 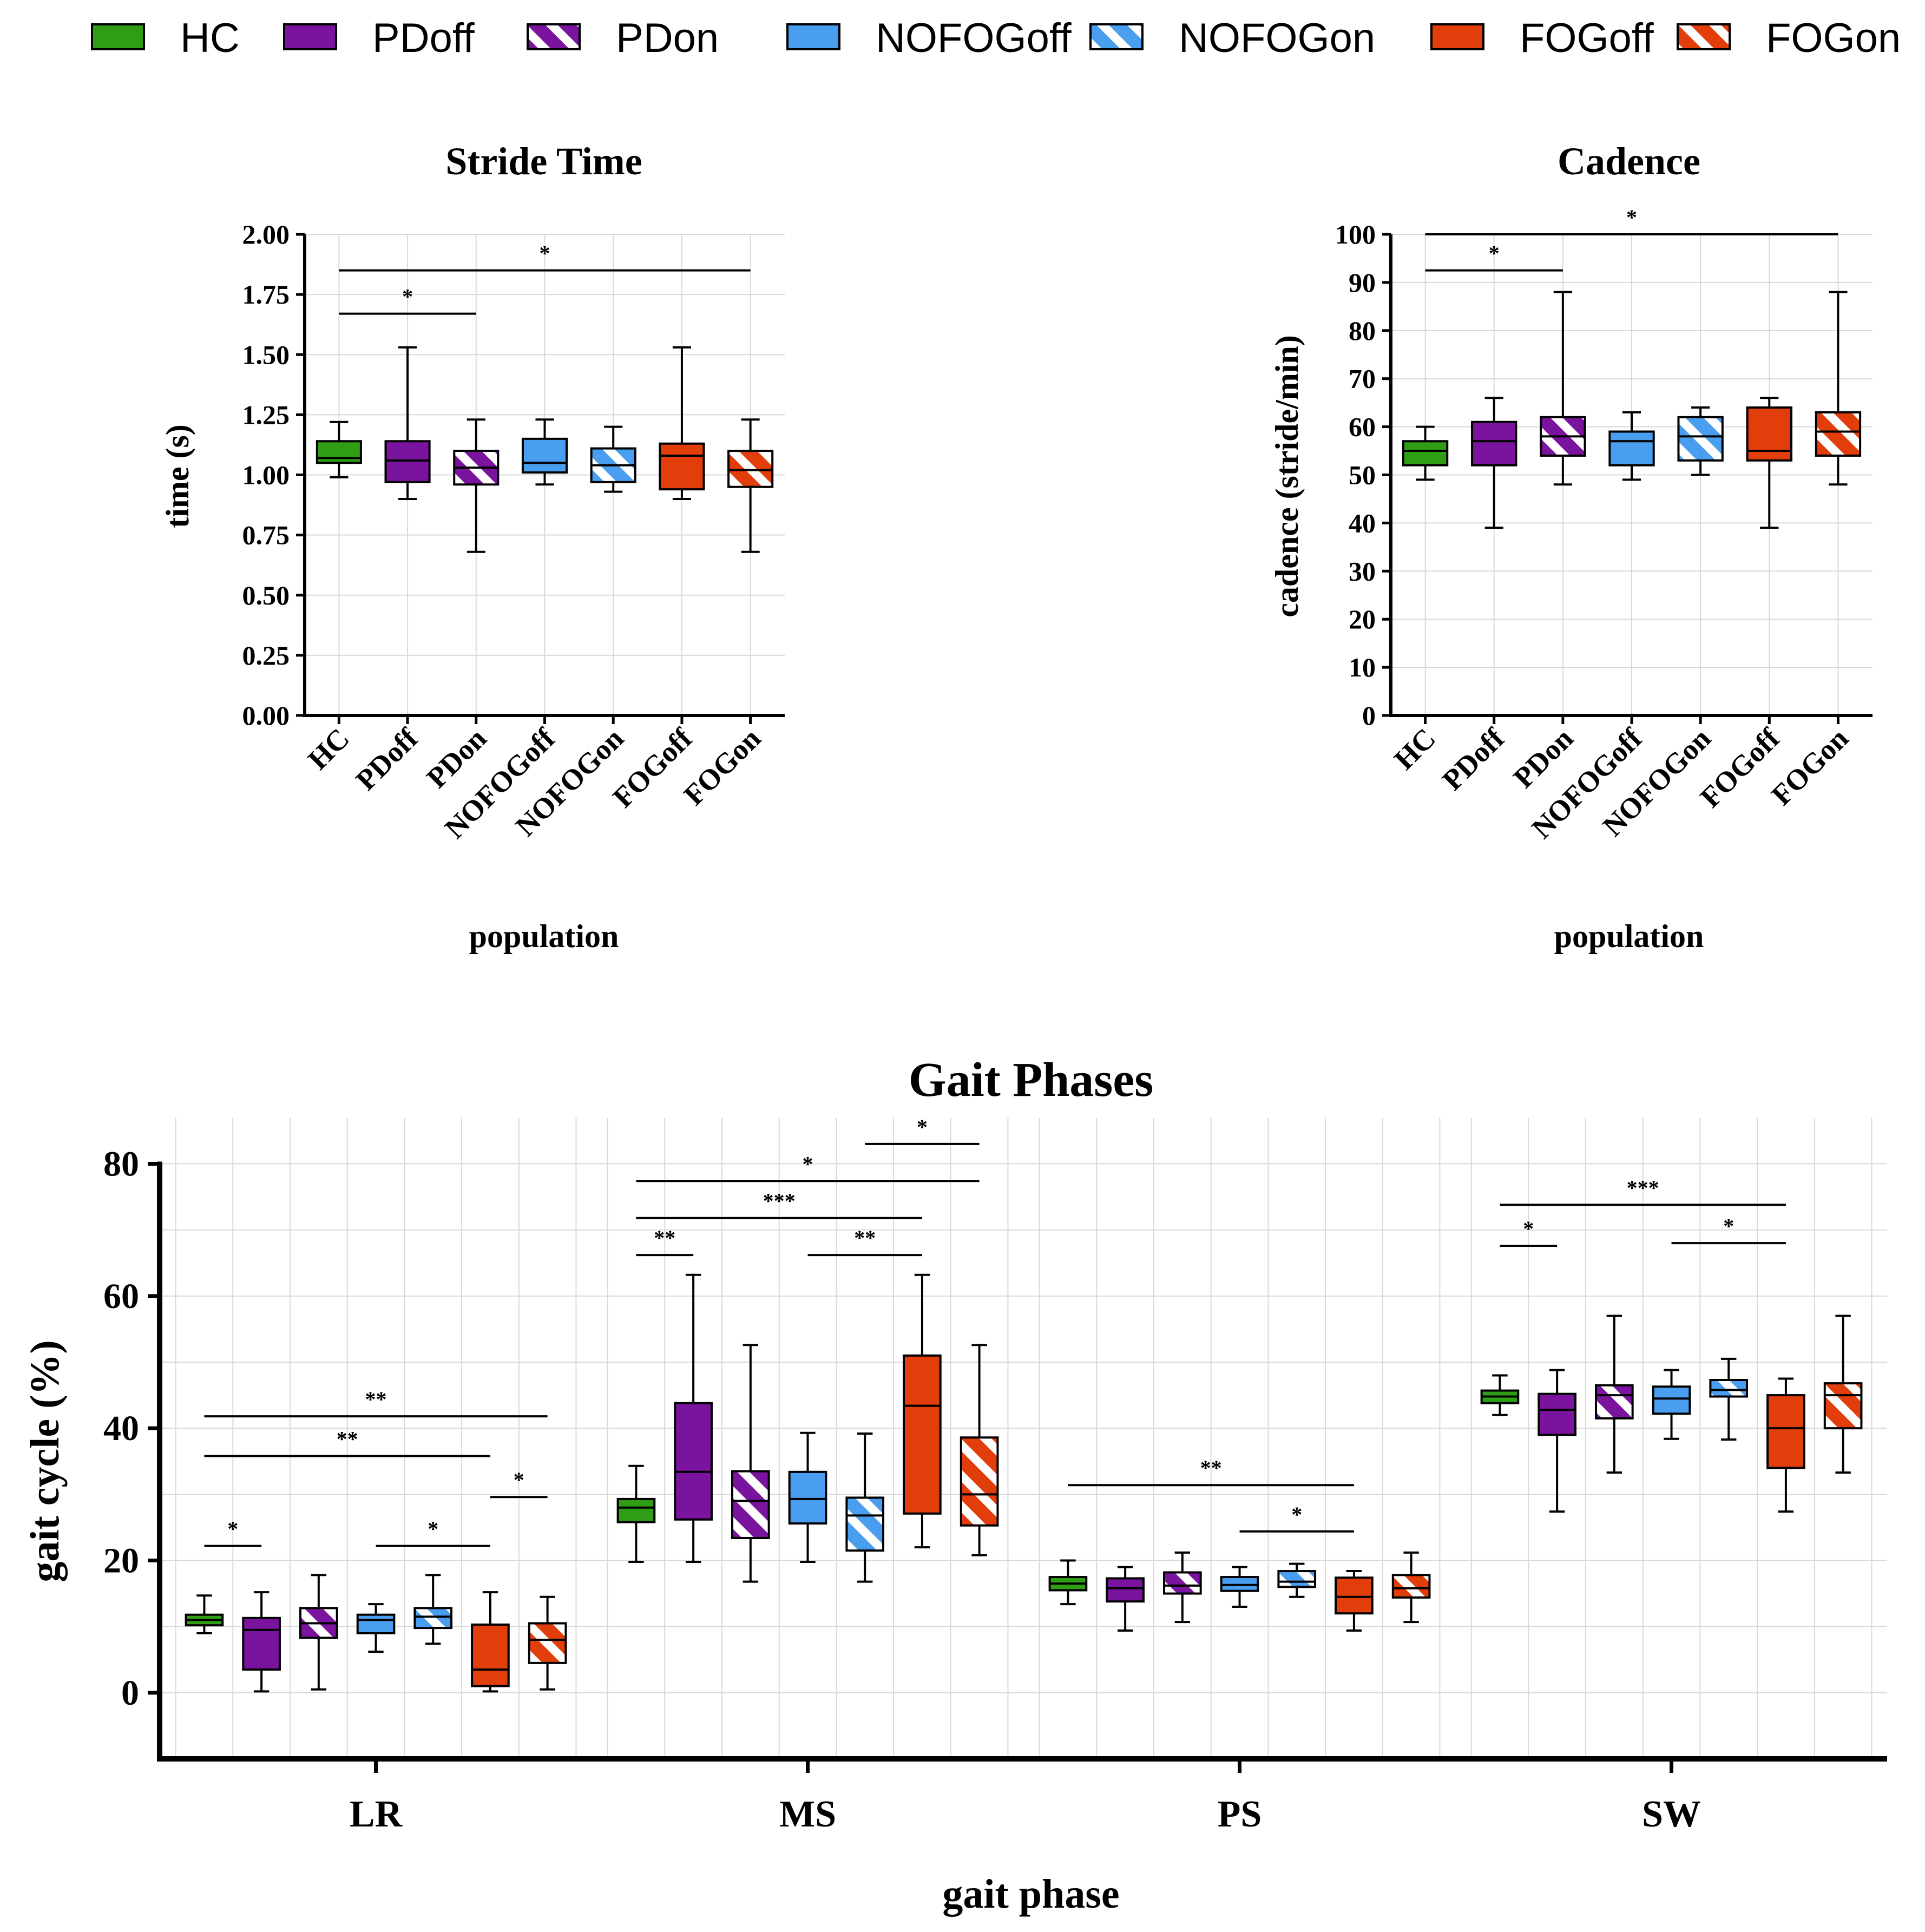 I want to click on legend-label-nofogoff: NOFOGoff, so click(x=974, y=38).